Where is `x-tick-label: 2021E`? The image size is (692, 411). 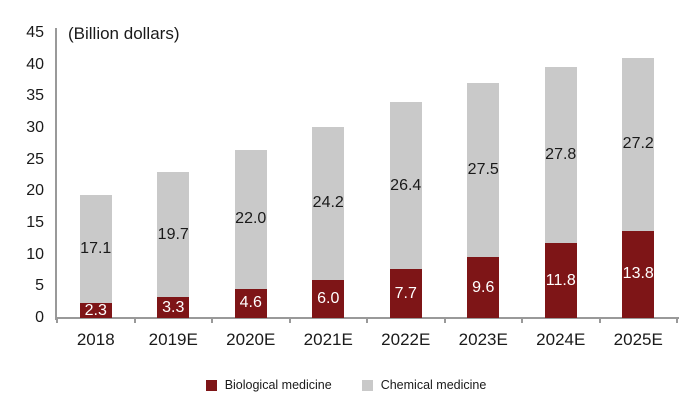
x-tick-label: 2021E is located at coordinates (328, 339).